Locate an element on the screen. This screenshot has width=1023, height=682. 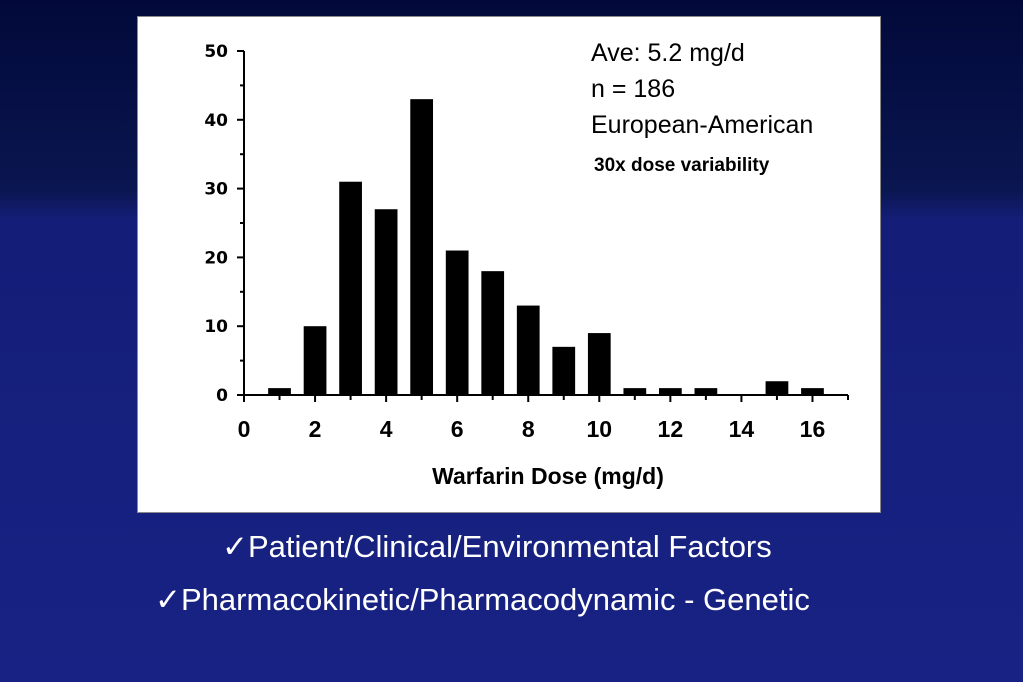
x-tick-label: 0 is located at coordinates (244, 429).